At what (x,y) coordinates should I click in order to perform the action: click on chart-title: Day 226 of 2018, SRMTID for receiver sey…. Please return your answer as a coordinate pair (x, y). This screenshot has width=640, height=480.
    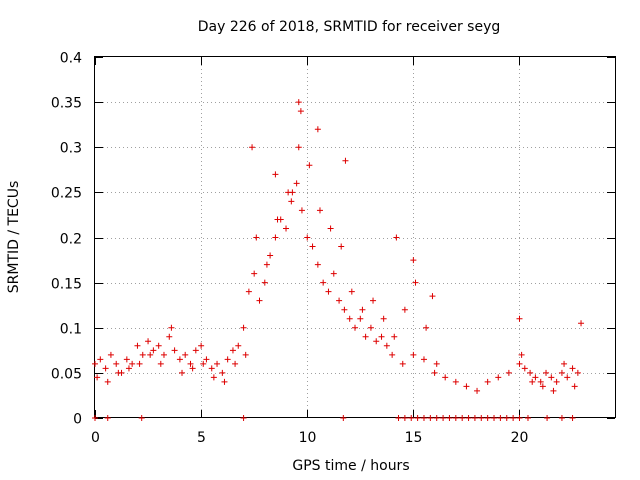
    Looking at the image, I should click on (349, 27).